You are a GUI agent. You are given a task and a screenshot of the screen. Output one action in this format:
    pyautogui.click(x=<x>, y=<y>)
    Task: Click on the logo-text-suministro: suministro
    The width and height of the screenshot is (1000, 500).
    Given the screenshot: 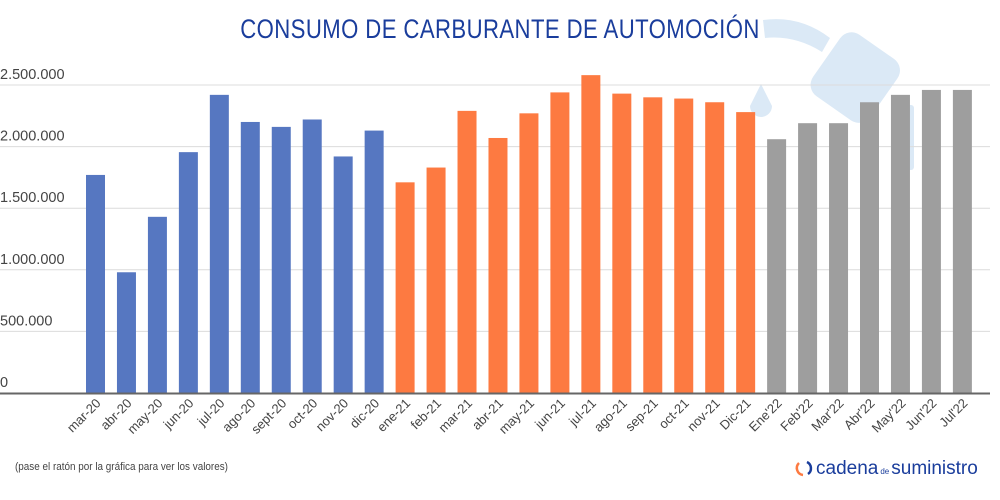 What is the action you would take?
    pyautogui.click(x=934, y=468)
    